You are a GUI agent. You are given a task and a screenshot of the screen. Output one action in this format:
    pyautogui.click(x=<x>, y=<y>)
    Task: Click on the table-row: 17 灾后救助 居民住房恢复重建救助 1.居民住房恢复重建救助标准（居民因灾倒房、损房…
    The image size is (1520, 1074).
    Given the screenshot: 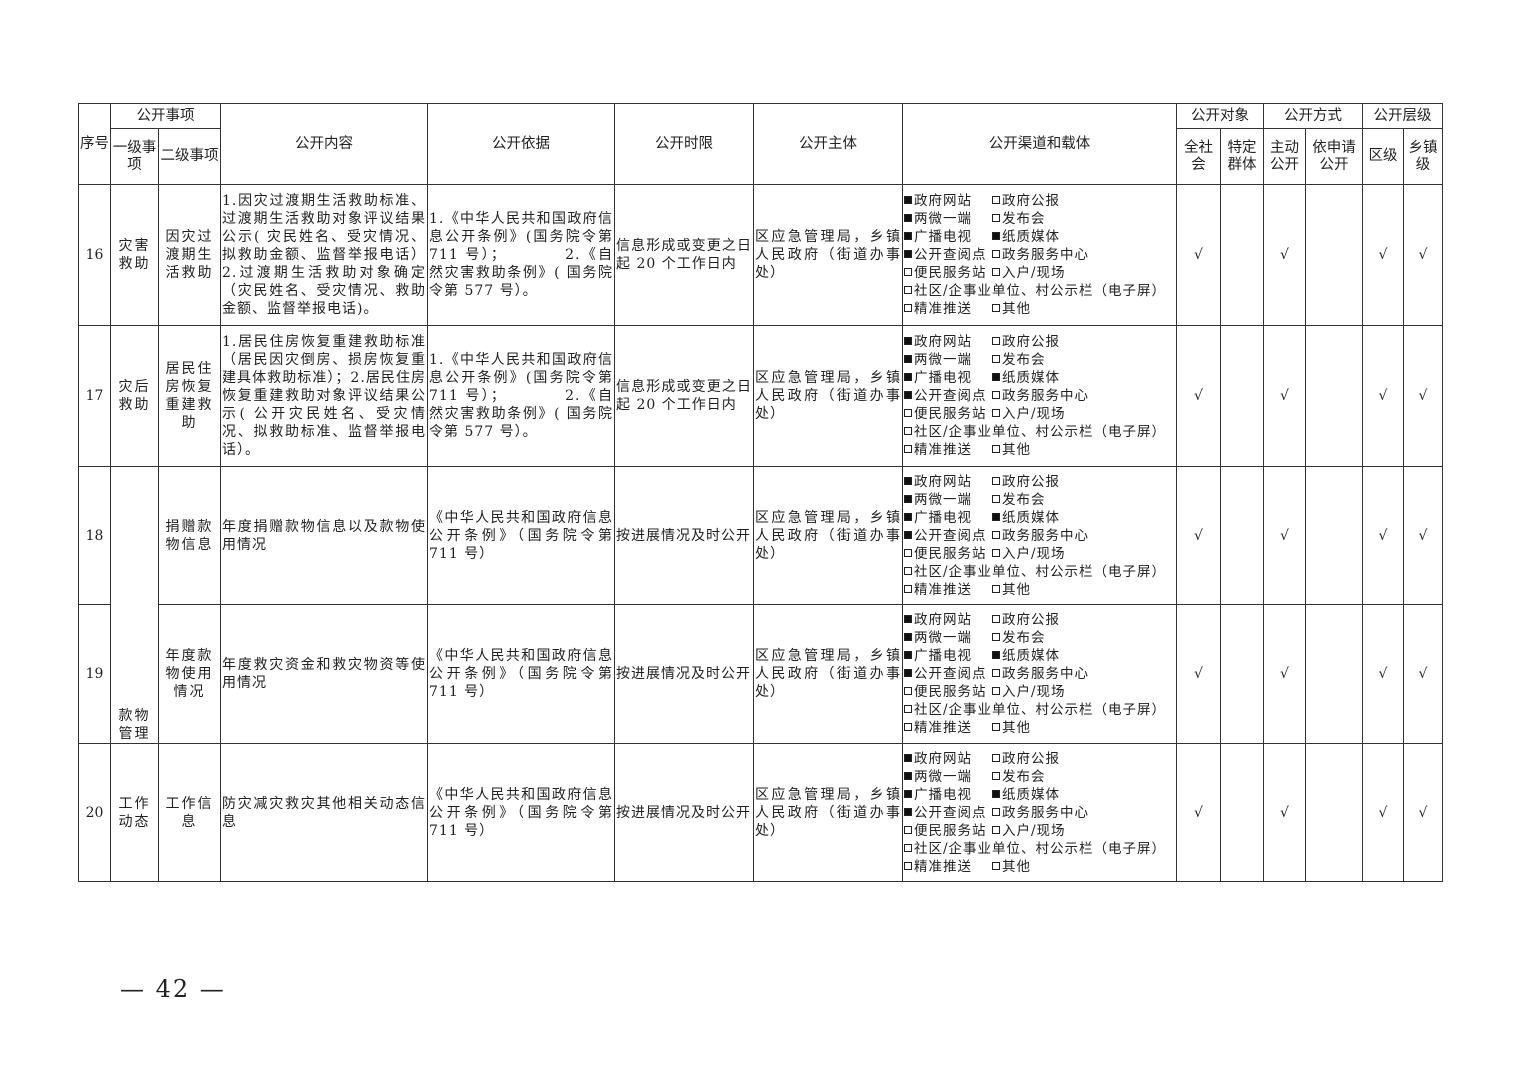 What is the action you would take?
    pyautogui.click(x=760, y=396)
    